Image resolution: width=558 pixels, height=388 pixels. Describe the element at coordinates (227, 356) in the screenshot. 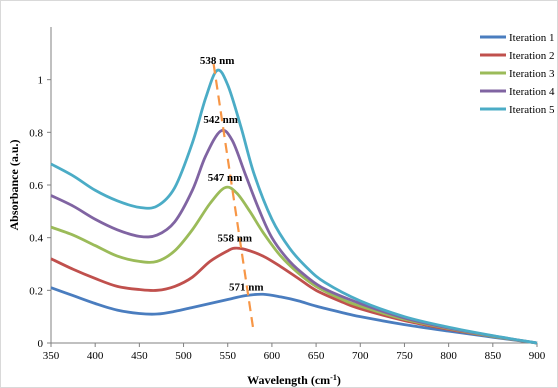

I see `x-tick-label: 550` at that location.